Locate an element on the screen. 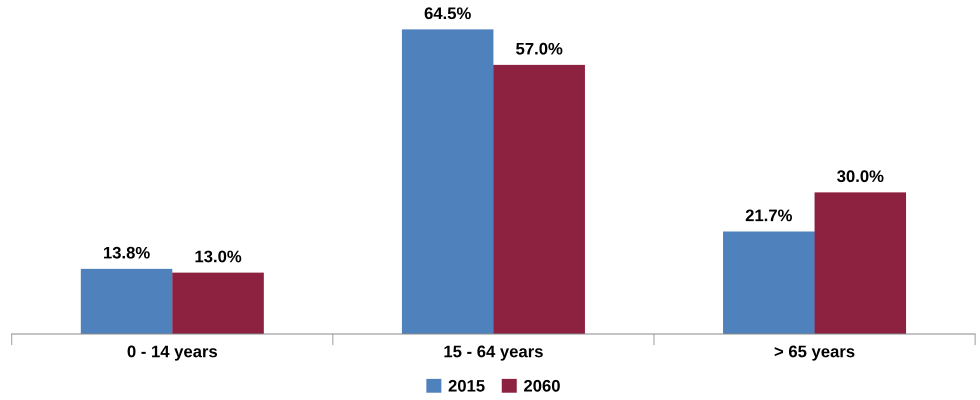 The height and width of the screenshot is (400, 980). data-label: 30.0% is located at coordinates (860, 176).